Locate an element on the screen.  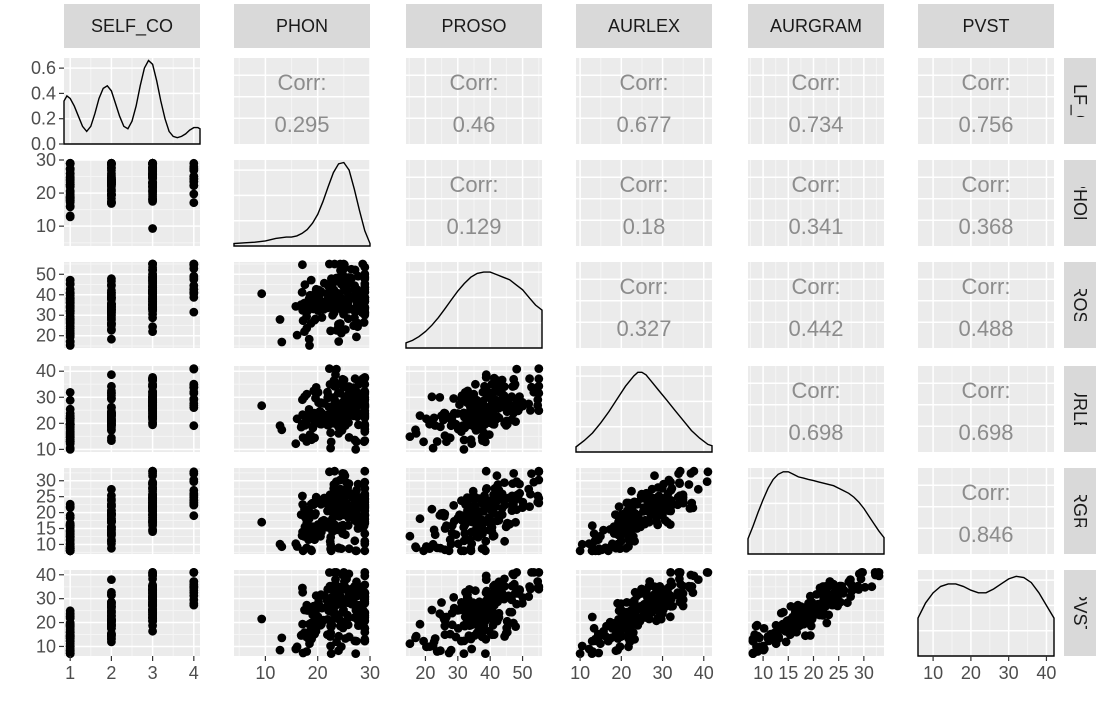
y-tick-label: 20 is located at coordinates (46, 423).